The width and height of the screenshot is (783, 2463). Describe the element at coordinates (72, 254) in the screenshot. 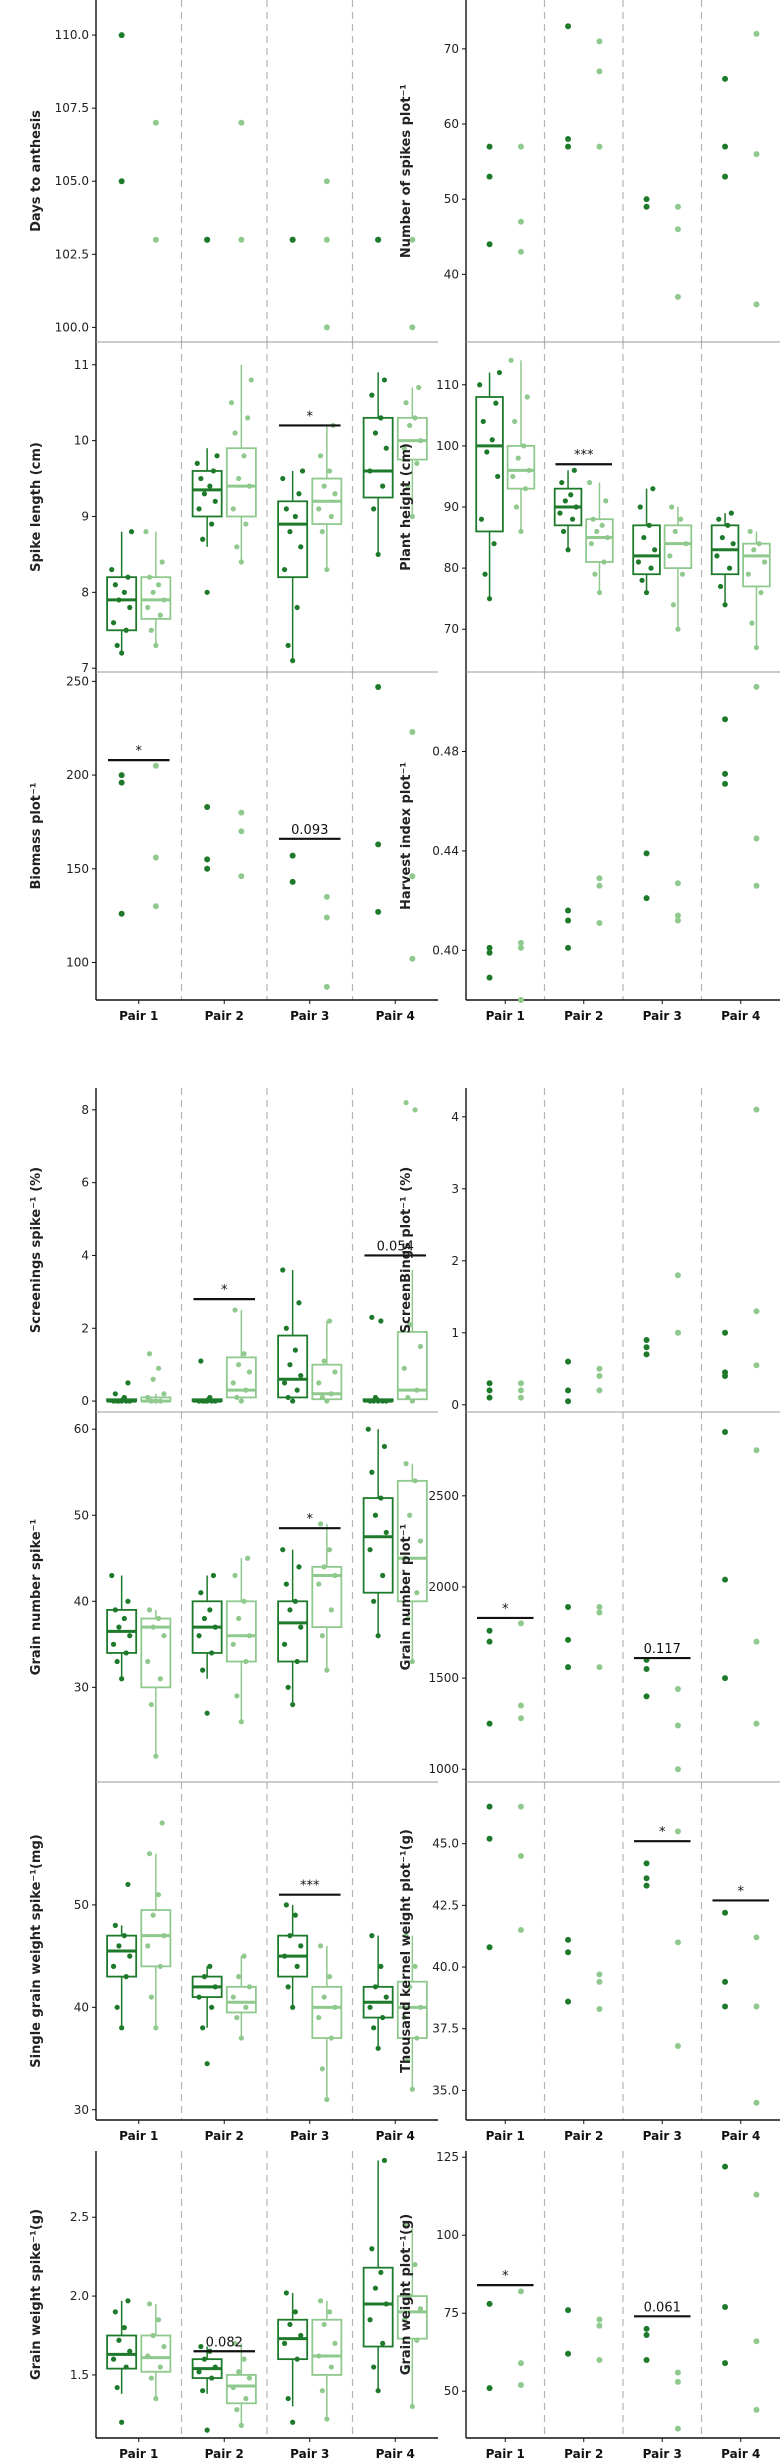

I see `y-tick-label: 102.5` at that location.